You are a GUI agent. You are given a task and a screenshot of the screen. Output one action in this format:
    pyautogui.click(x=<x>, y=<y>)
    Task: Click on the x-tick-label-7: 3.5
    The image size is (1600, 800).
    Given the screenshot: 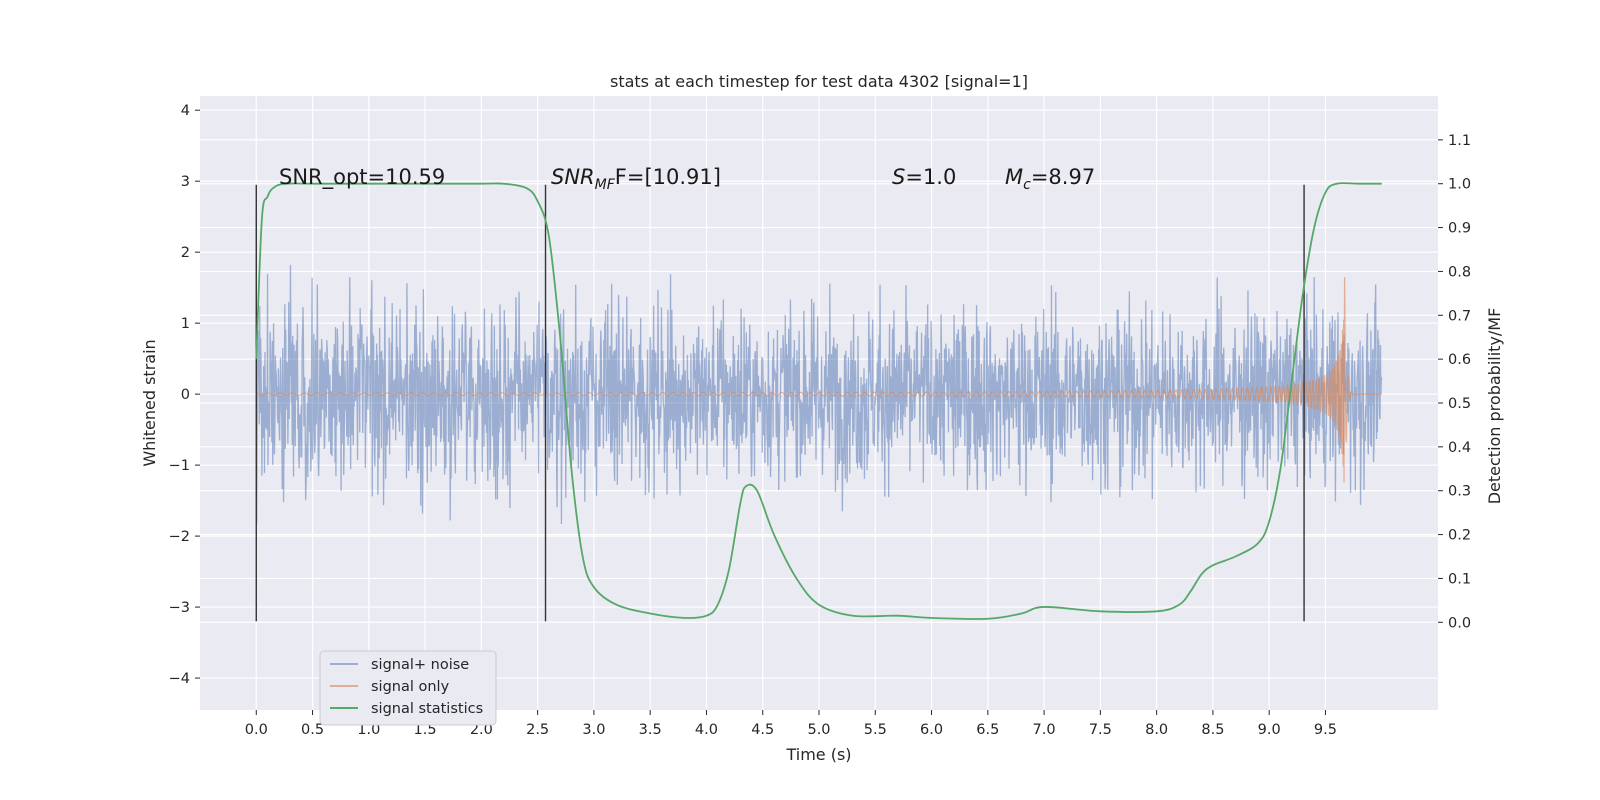 What is the action you would take?
    pyautogui.click(x=650, y=730)
    